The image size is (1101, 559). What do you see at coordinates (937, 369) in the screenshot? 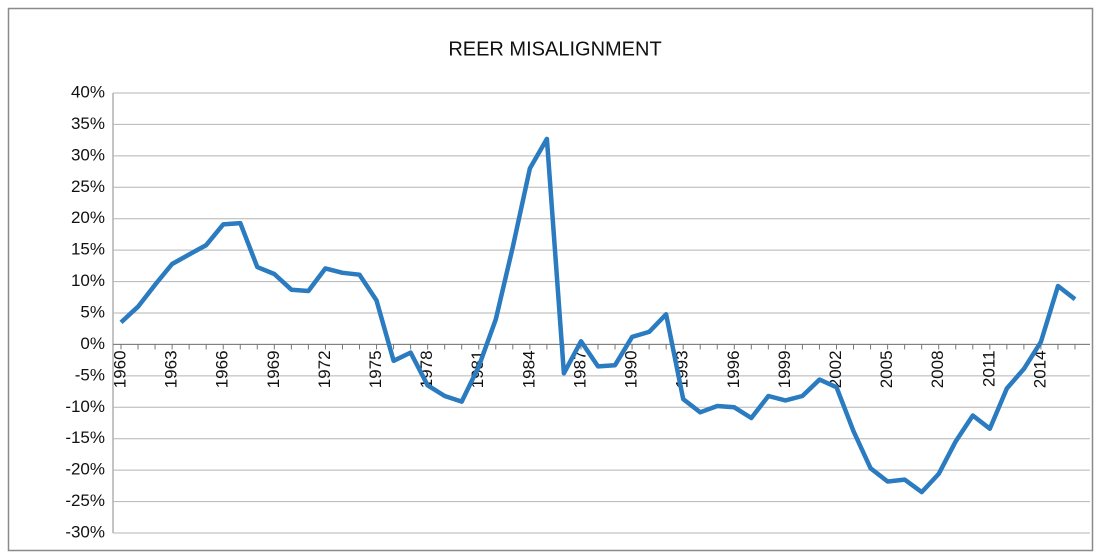
I see `x-tick-label: 2008` at bounding box center [937, 369].